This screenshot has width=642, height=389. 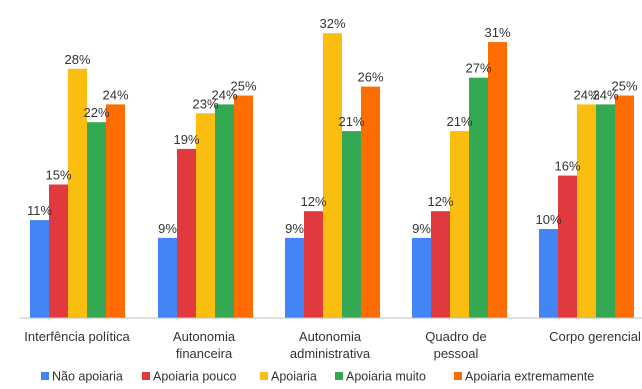 I want to click on legend-label: Apoiaria muito, so click(x=386, y=377).